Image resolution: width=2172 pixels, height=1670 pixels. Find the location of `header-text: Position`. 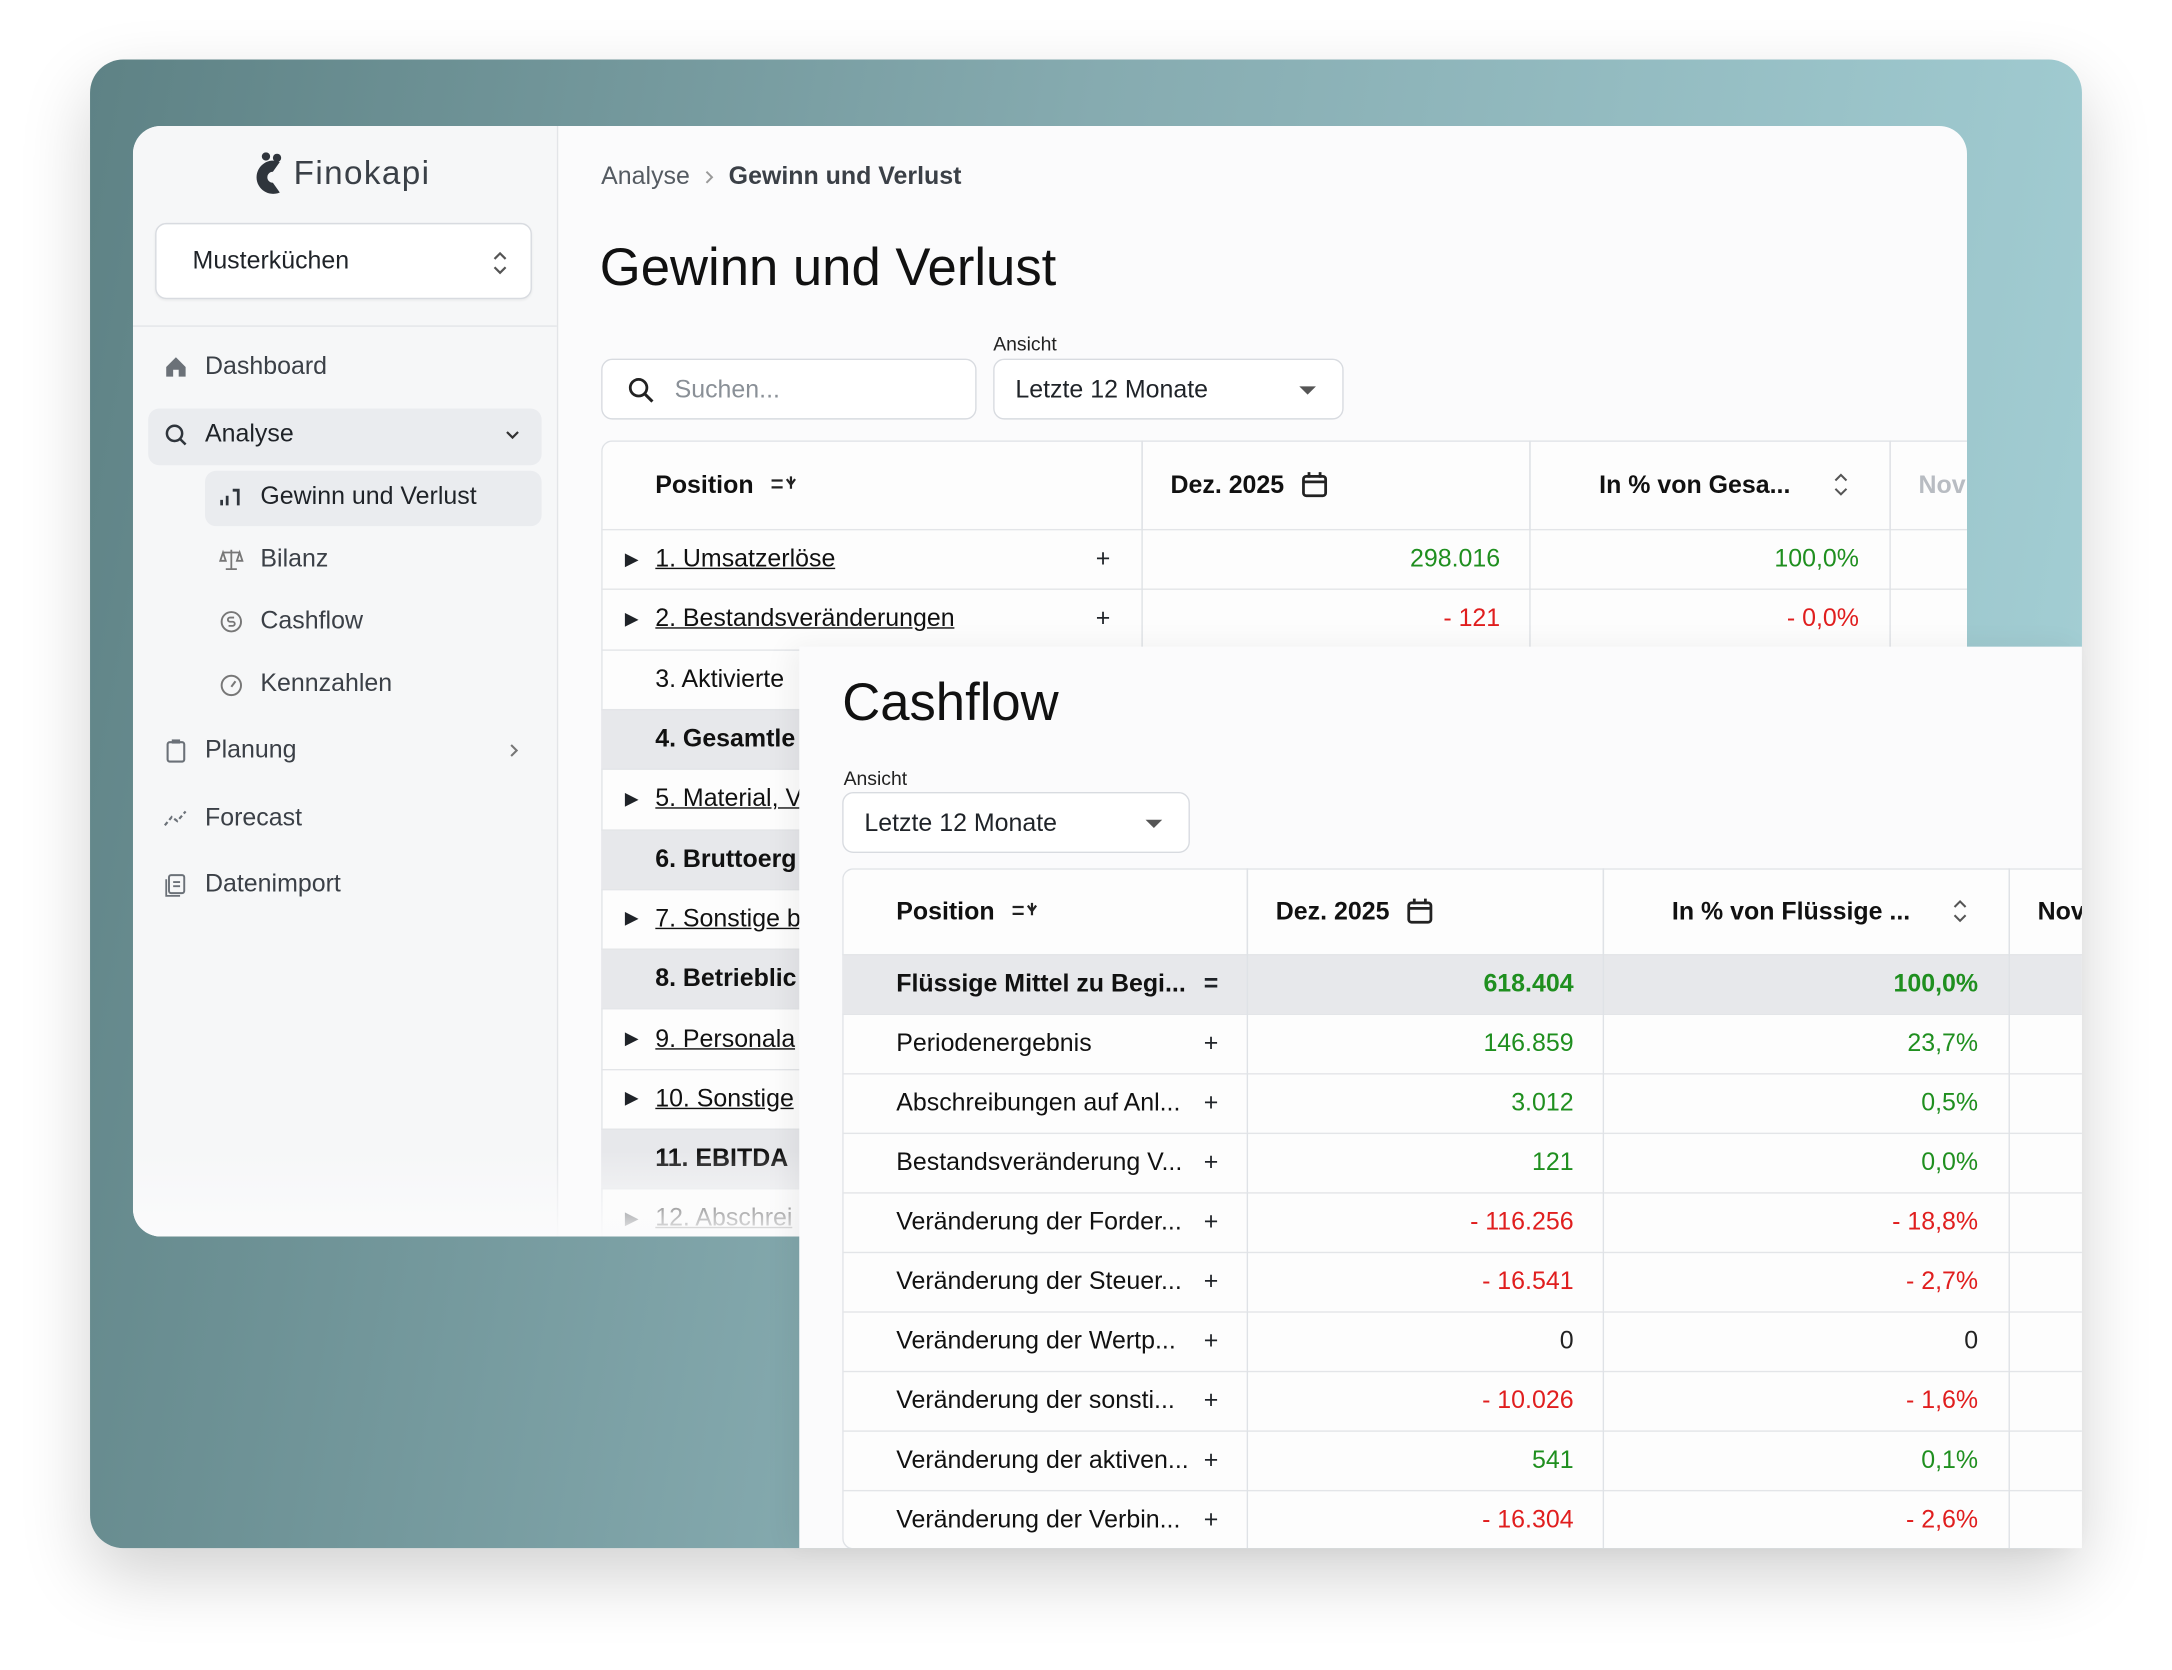

header-text: Position is located at coordinates (704, 484).